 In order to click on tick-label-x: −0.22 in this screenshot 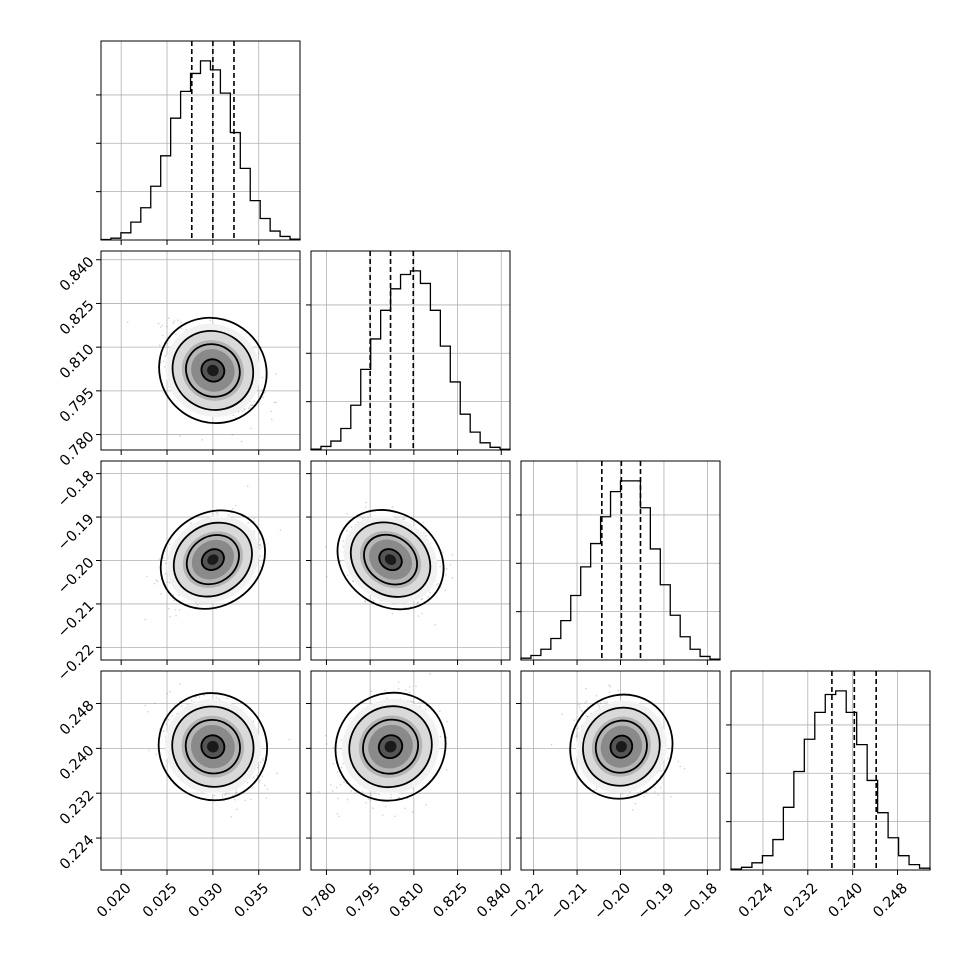, I will do `click(525, 901)`.